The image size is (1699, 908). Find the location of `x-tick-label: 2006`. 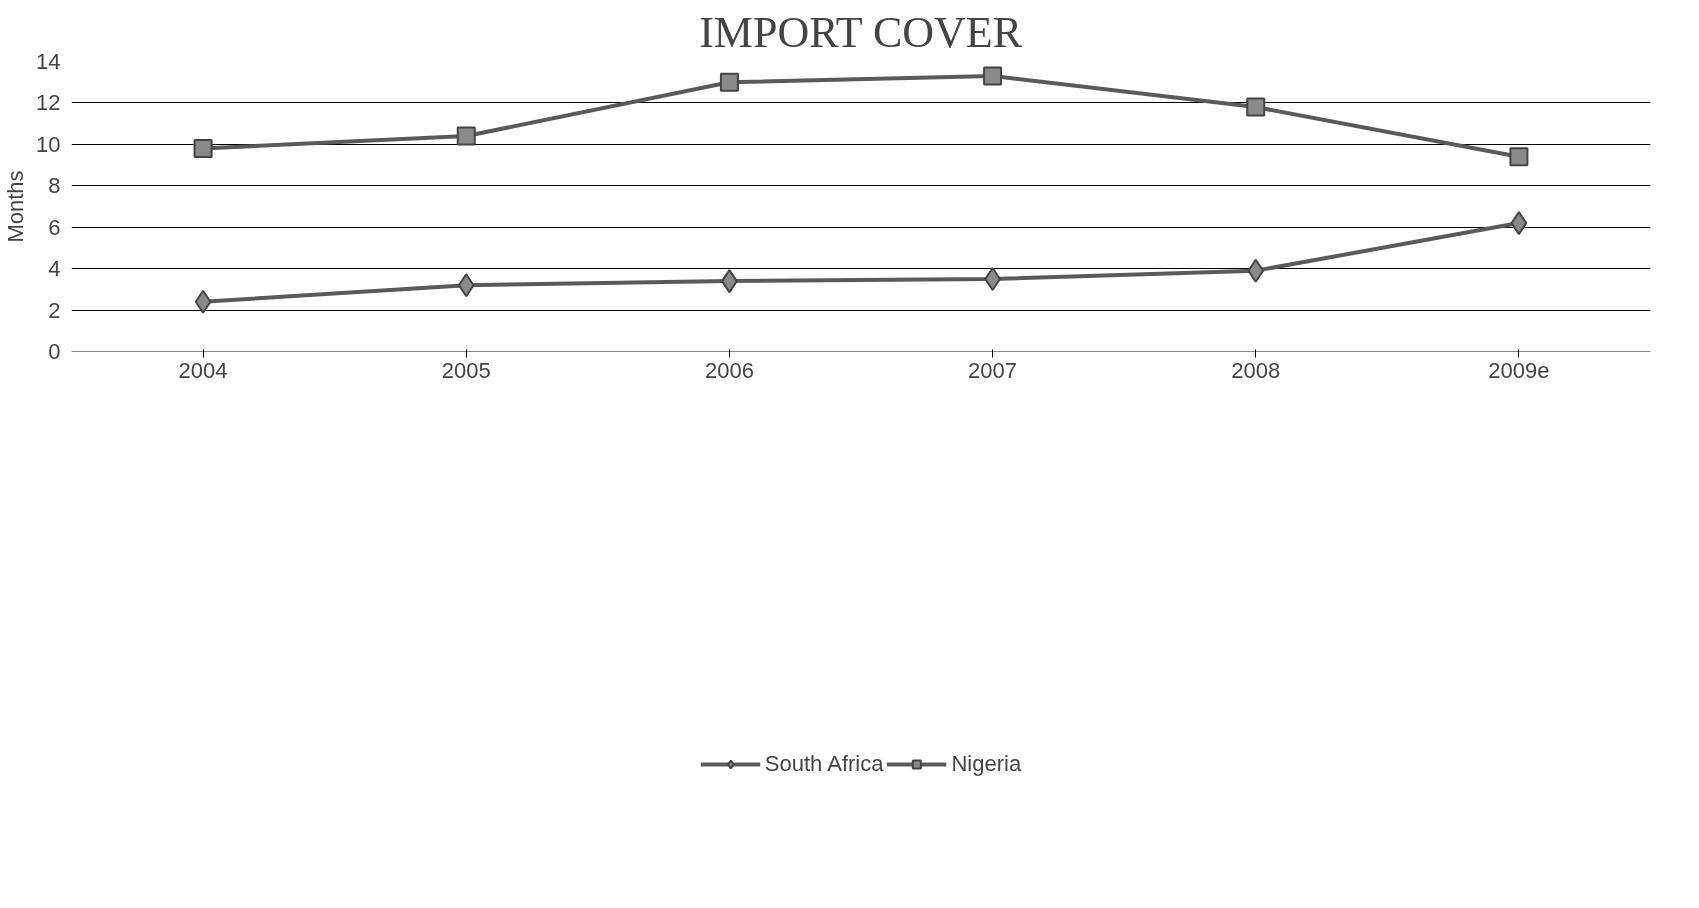

x-tick-label: 2006 is located at coordinates (729, 370).